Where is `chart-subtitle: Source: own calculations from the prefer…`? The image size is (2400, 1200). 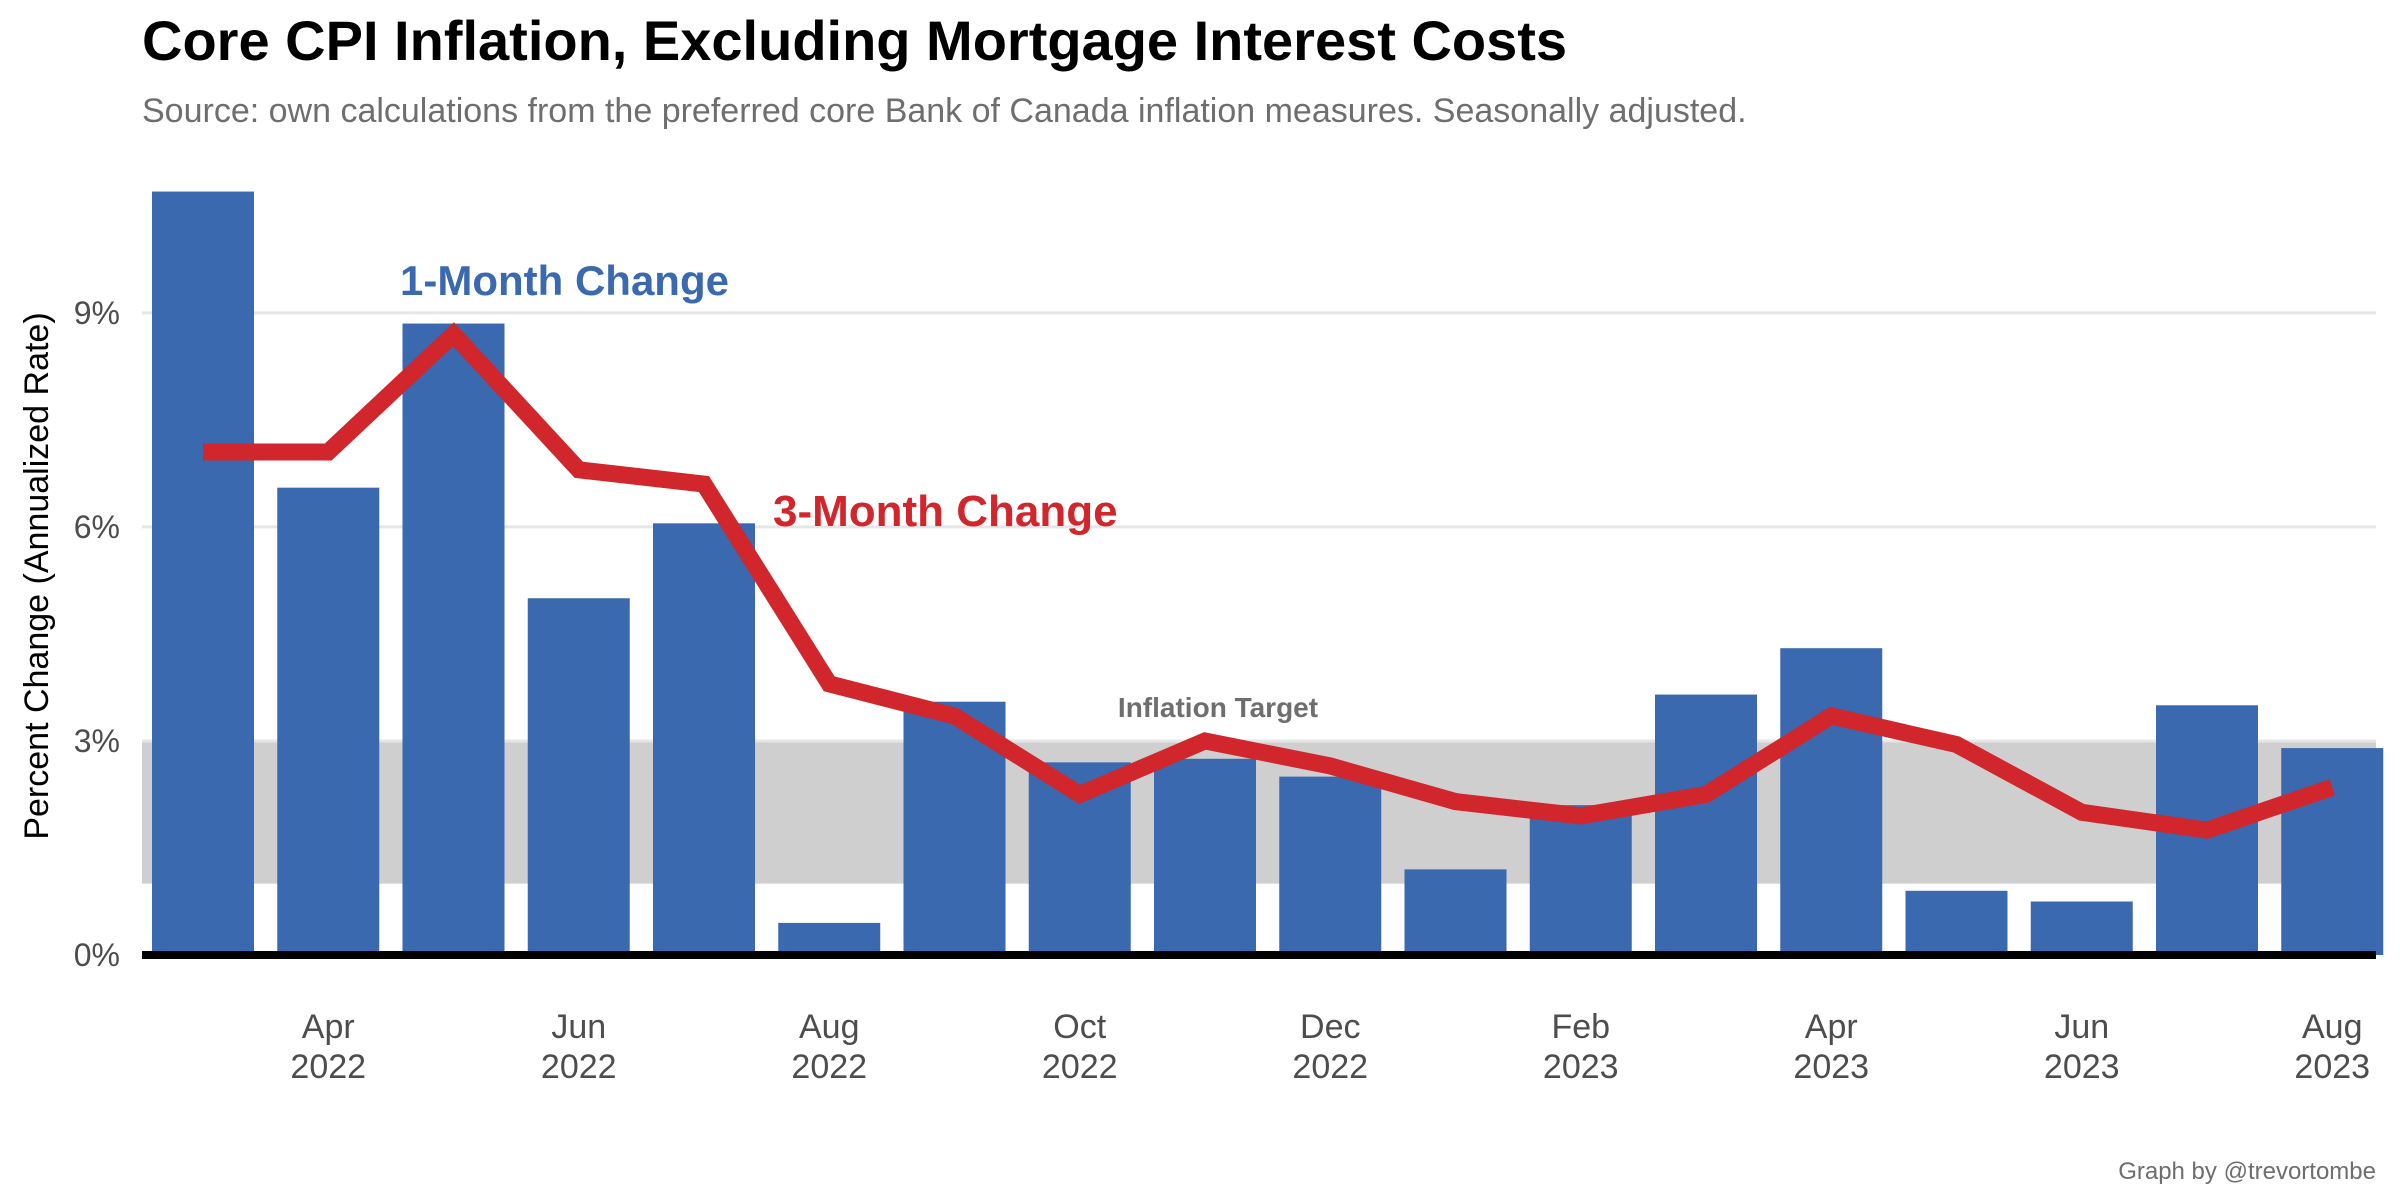
chart-subtitle: Source: own calculations from the prefer… is located at coordinates (944, 111).